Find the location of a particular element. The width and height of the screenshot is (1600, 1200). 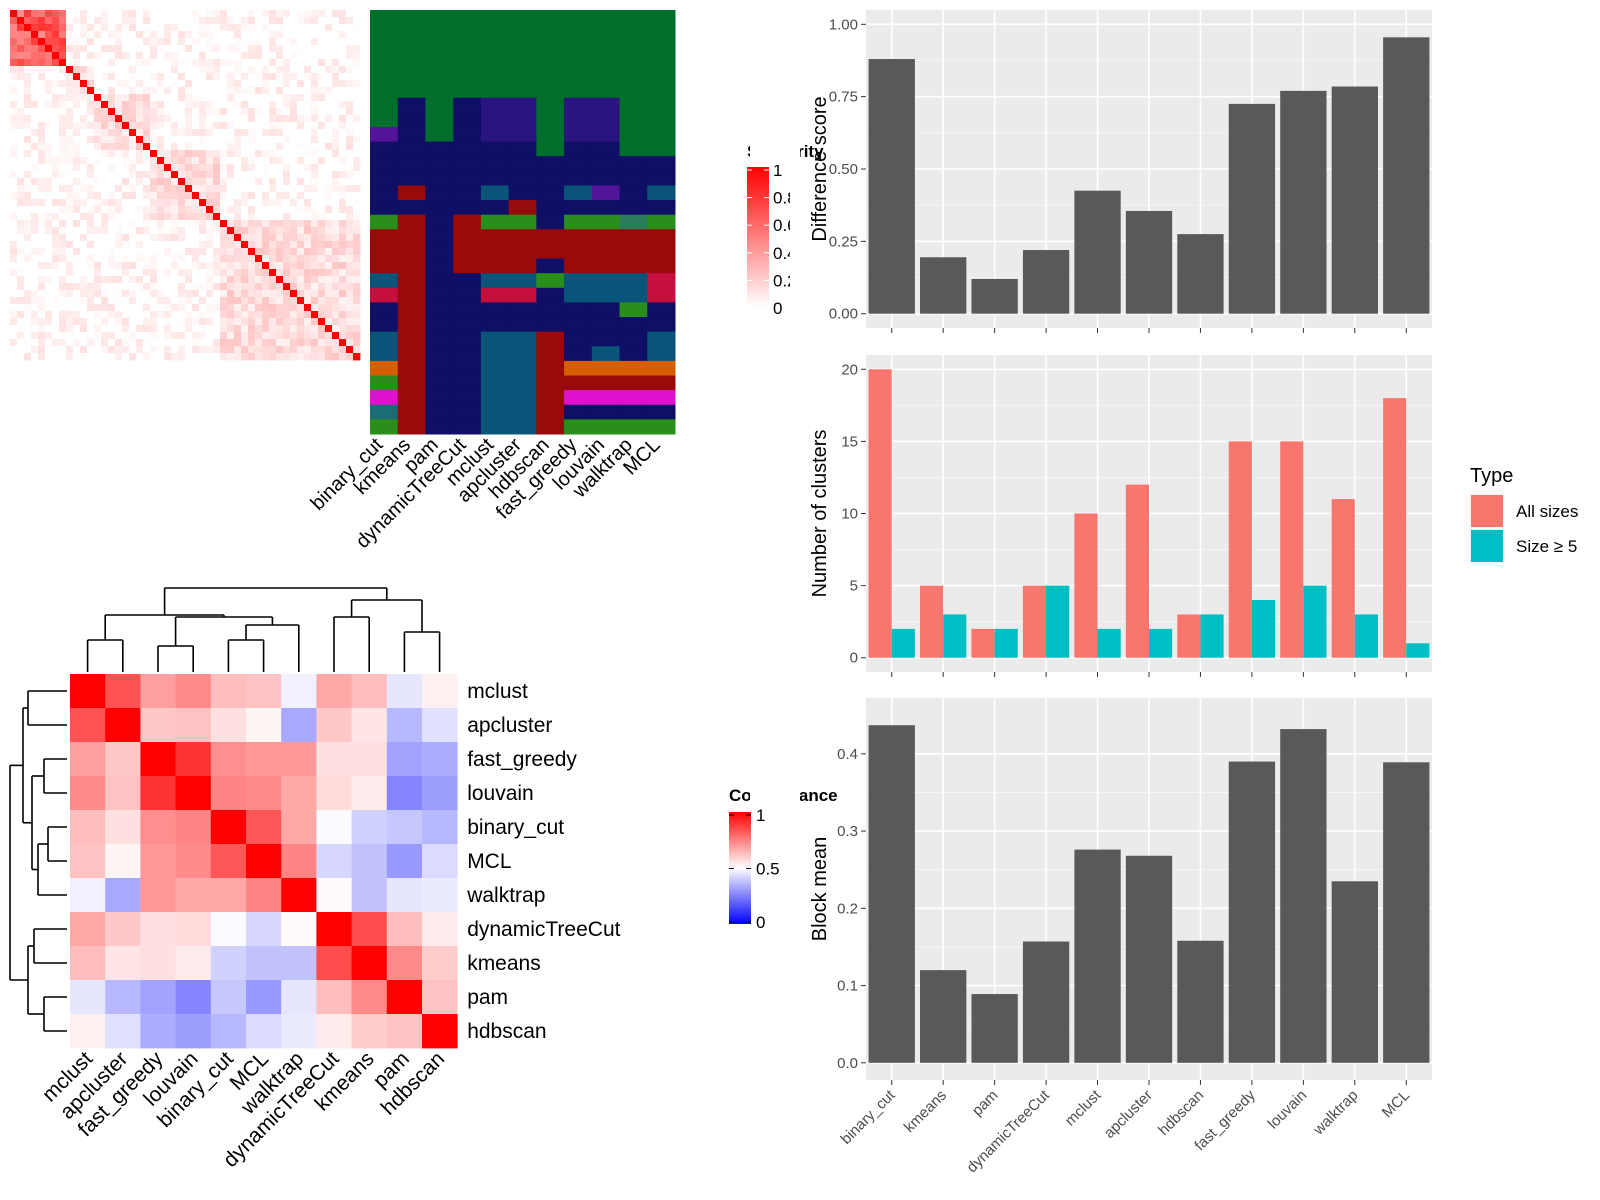

concordance-tick-label: 0 is located at coordinates (760, 922).